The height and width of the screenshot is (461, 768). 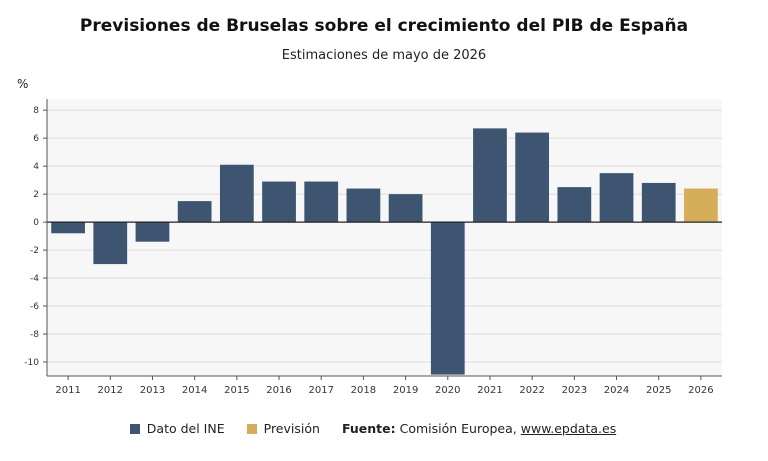 I want to click on x-tick-label: 2019, so click(x=405, y=390).